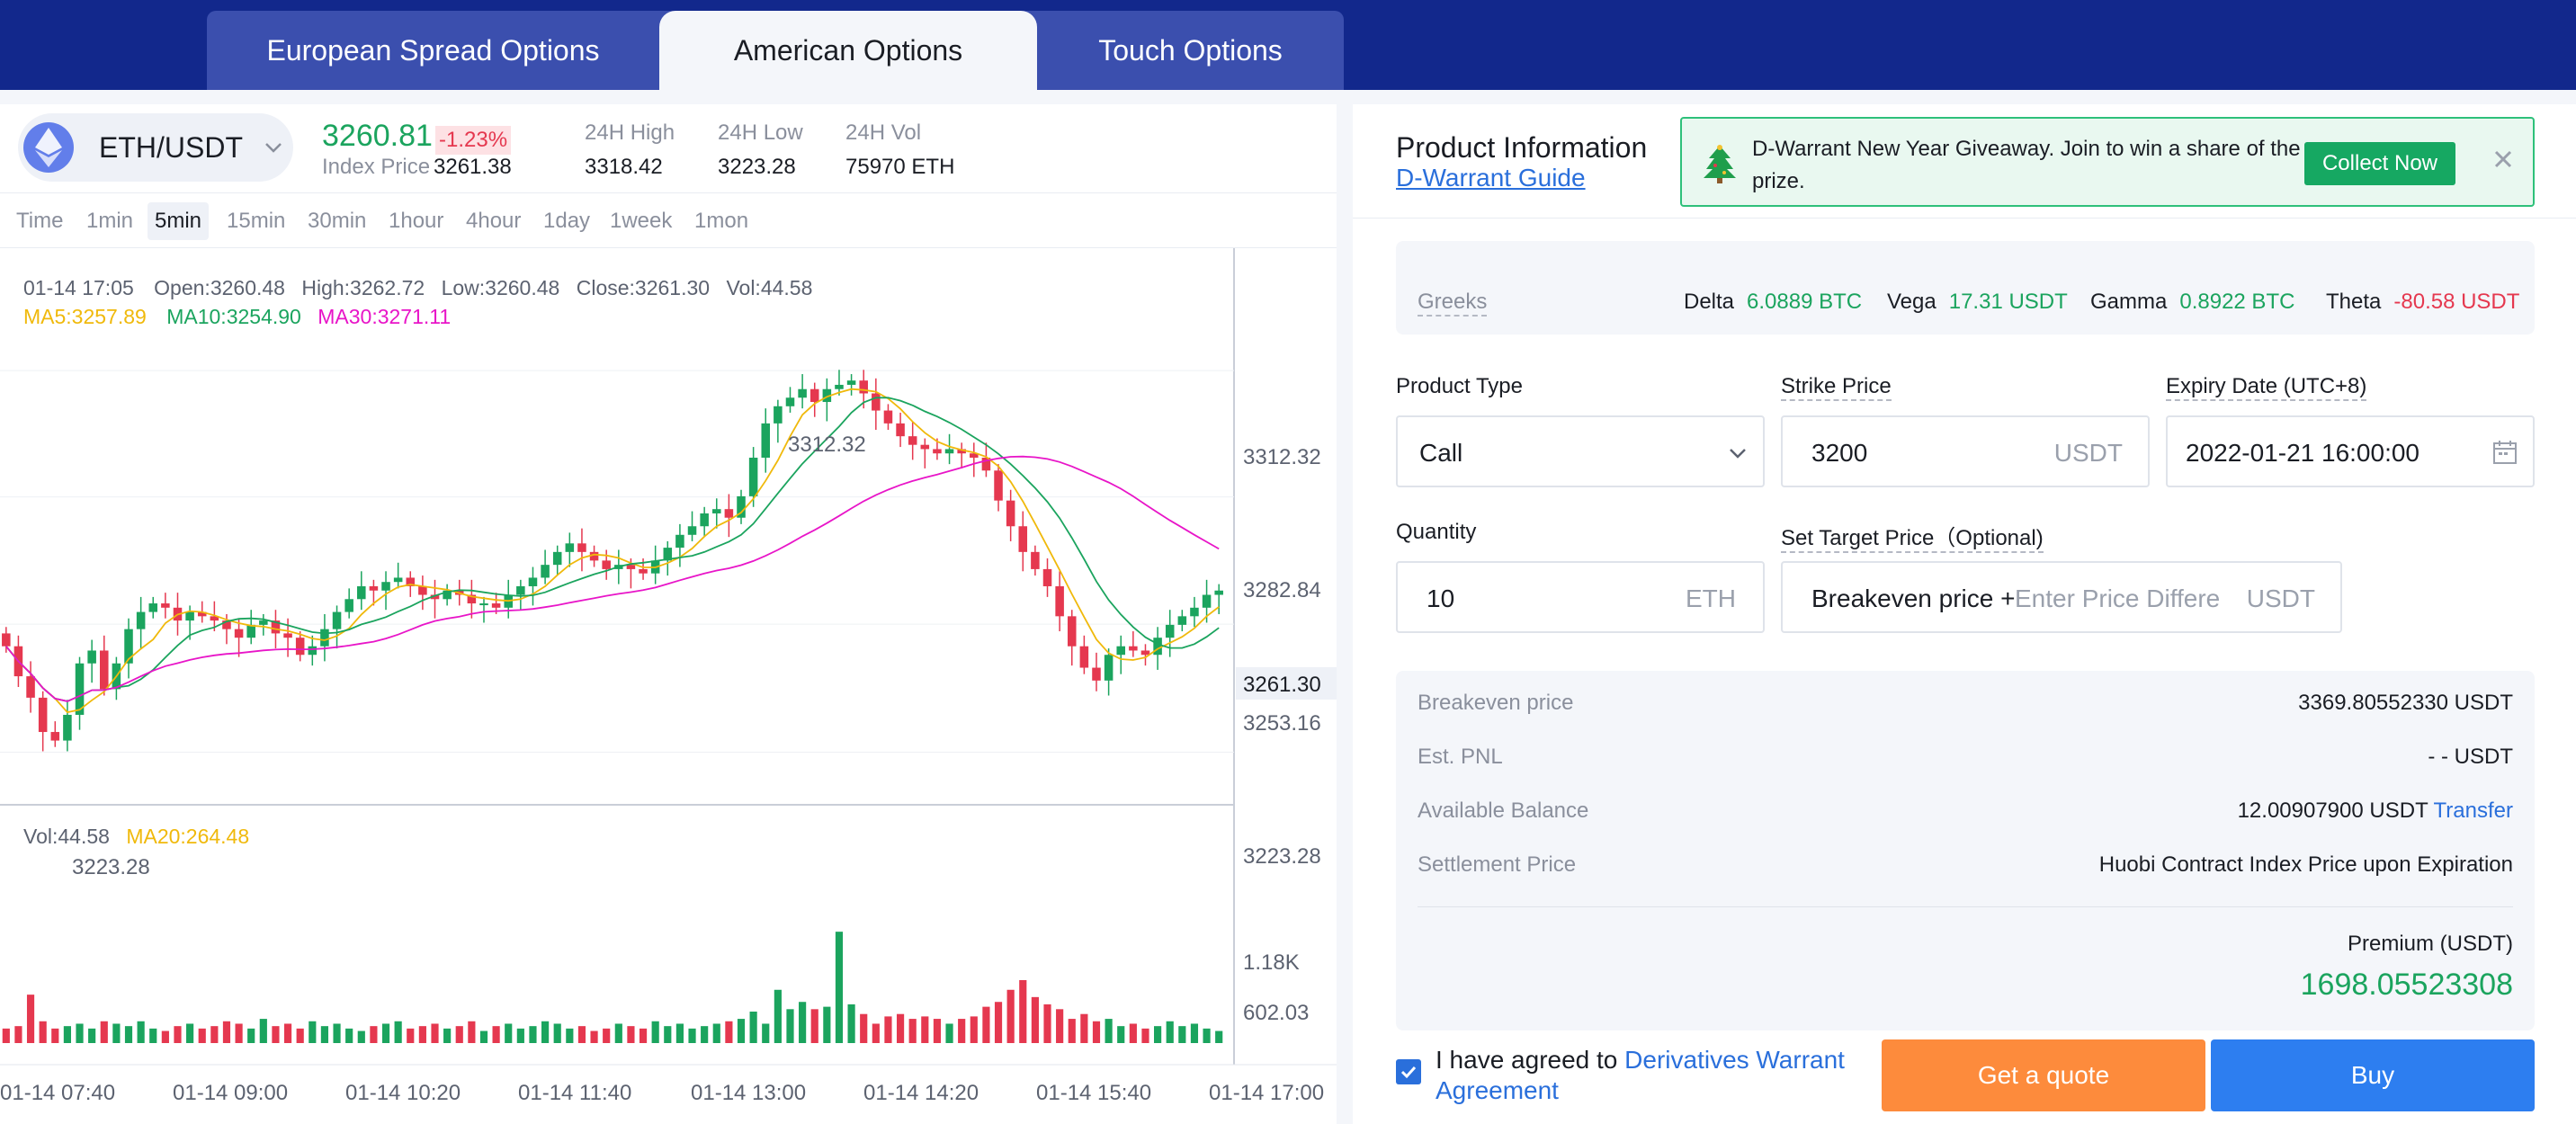 The image size is (2576, 1124). I want to click on tab-european-spread-options: European Spread Options, so click(433, 50).